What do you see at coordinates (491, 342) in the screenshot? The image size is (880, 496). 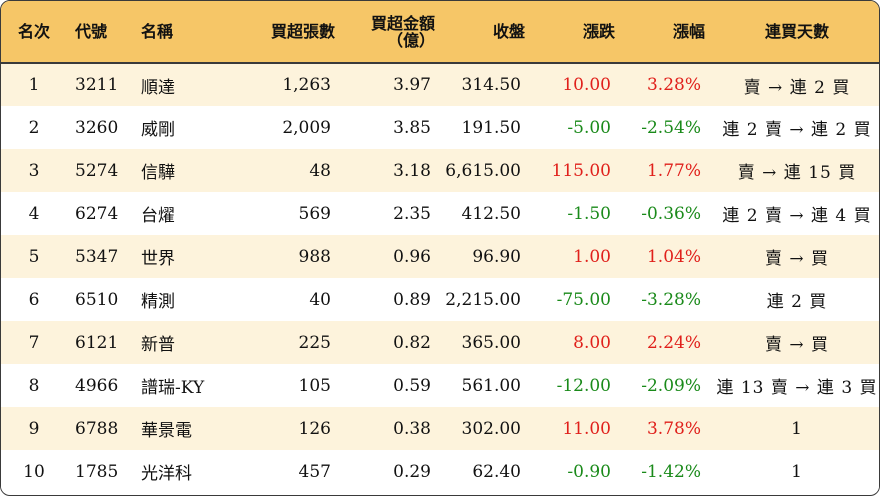 I see `cell-close: 365.00` at bounding box center [491, 342].